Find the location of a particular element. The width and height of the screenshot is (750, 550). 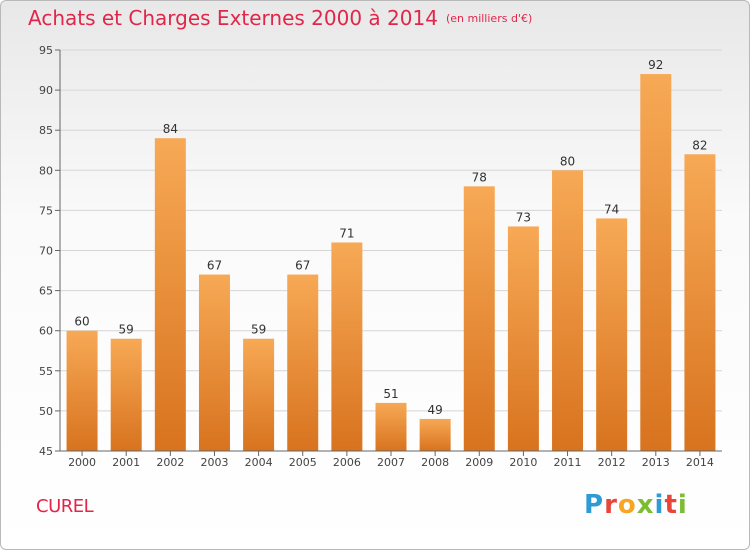

bar-2002 is located at coordinates (170, 294).